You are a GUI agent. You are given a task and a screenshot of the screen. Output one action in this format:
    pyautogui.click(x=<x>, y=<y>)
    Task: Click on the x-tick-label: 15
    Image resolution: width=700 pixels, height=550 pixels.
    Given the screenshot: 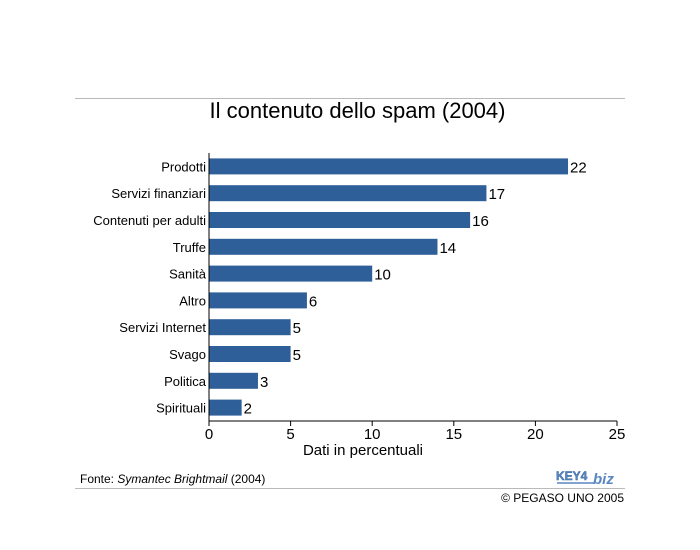 What is the action you would take?
    pyautogui.click(x=453, y=434)
    